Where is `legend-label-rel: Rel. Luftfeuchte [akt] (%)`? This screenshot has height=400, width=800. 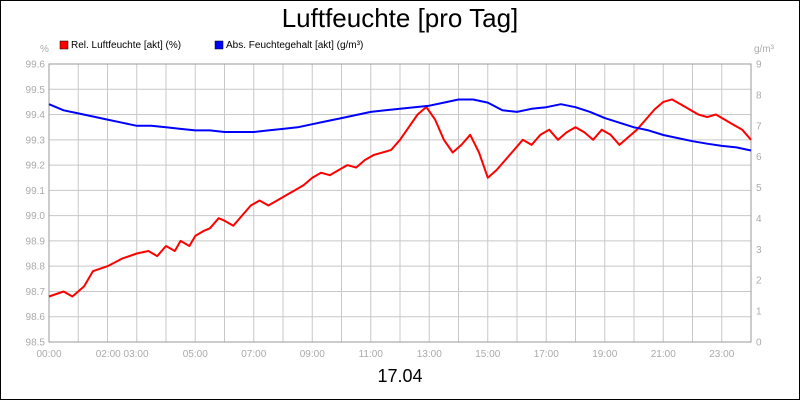 legend-label-rel: Rel. Luftfeuchte [akt] (%) is located at coordinates (126, 45).